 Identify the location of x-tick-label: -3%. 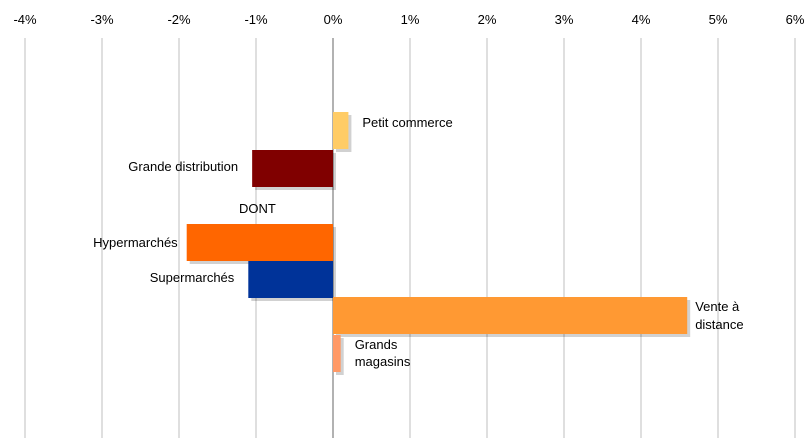
(102, 19).